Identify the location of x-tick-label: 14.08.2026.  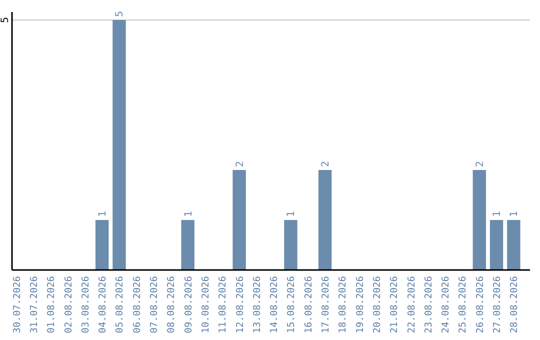
(274, 305).